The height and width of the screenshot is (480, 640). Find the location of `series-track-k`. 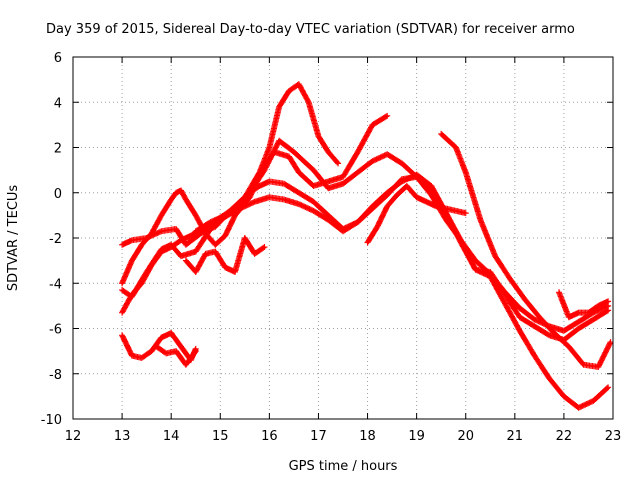

series-track-k is located at coordinates (584, 305).